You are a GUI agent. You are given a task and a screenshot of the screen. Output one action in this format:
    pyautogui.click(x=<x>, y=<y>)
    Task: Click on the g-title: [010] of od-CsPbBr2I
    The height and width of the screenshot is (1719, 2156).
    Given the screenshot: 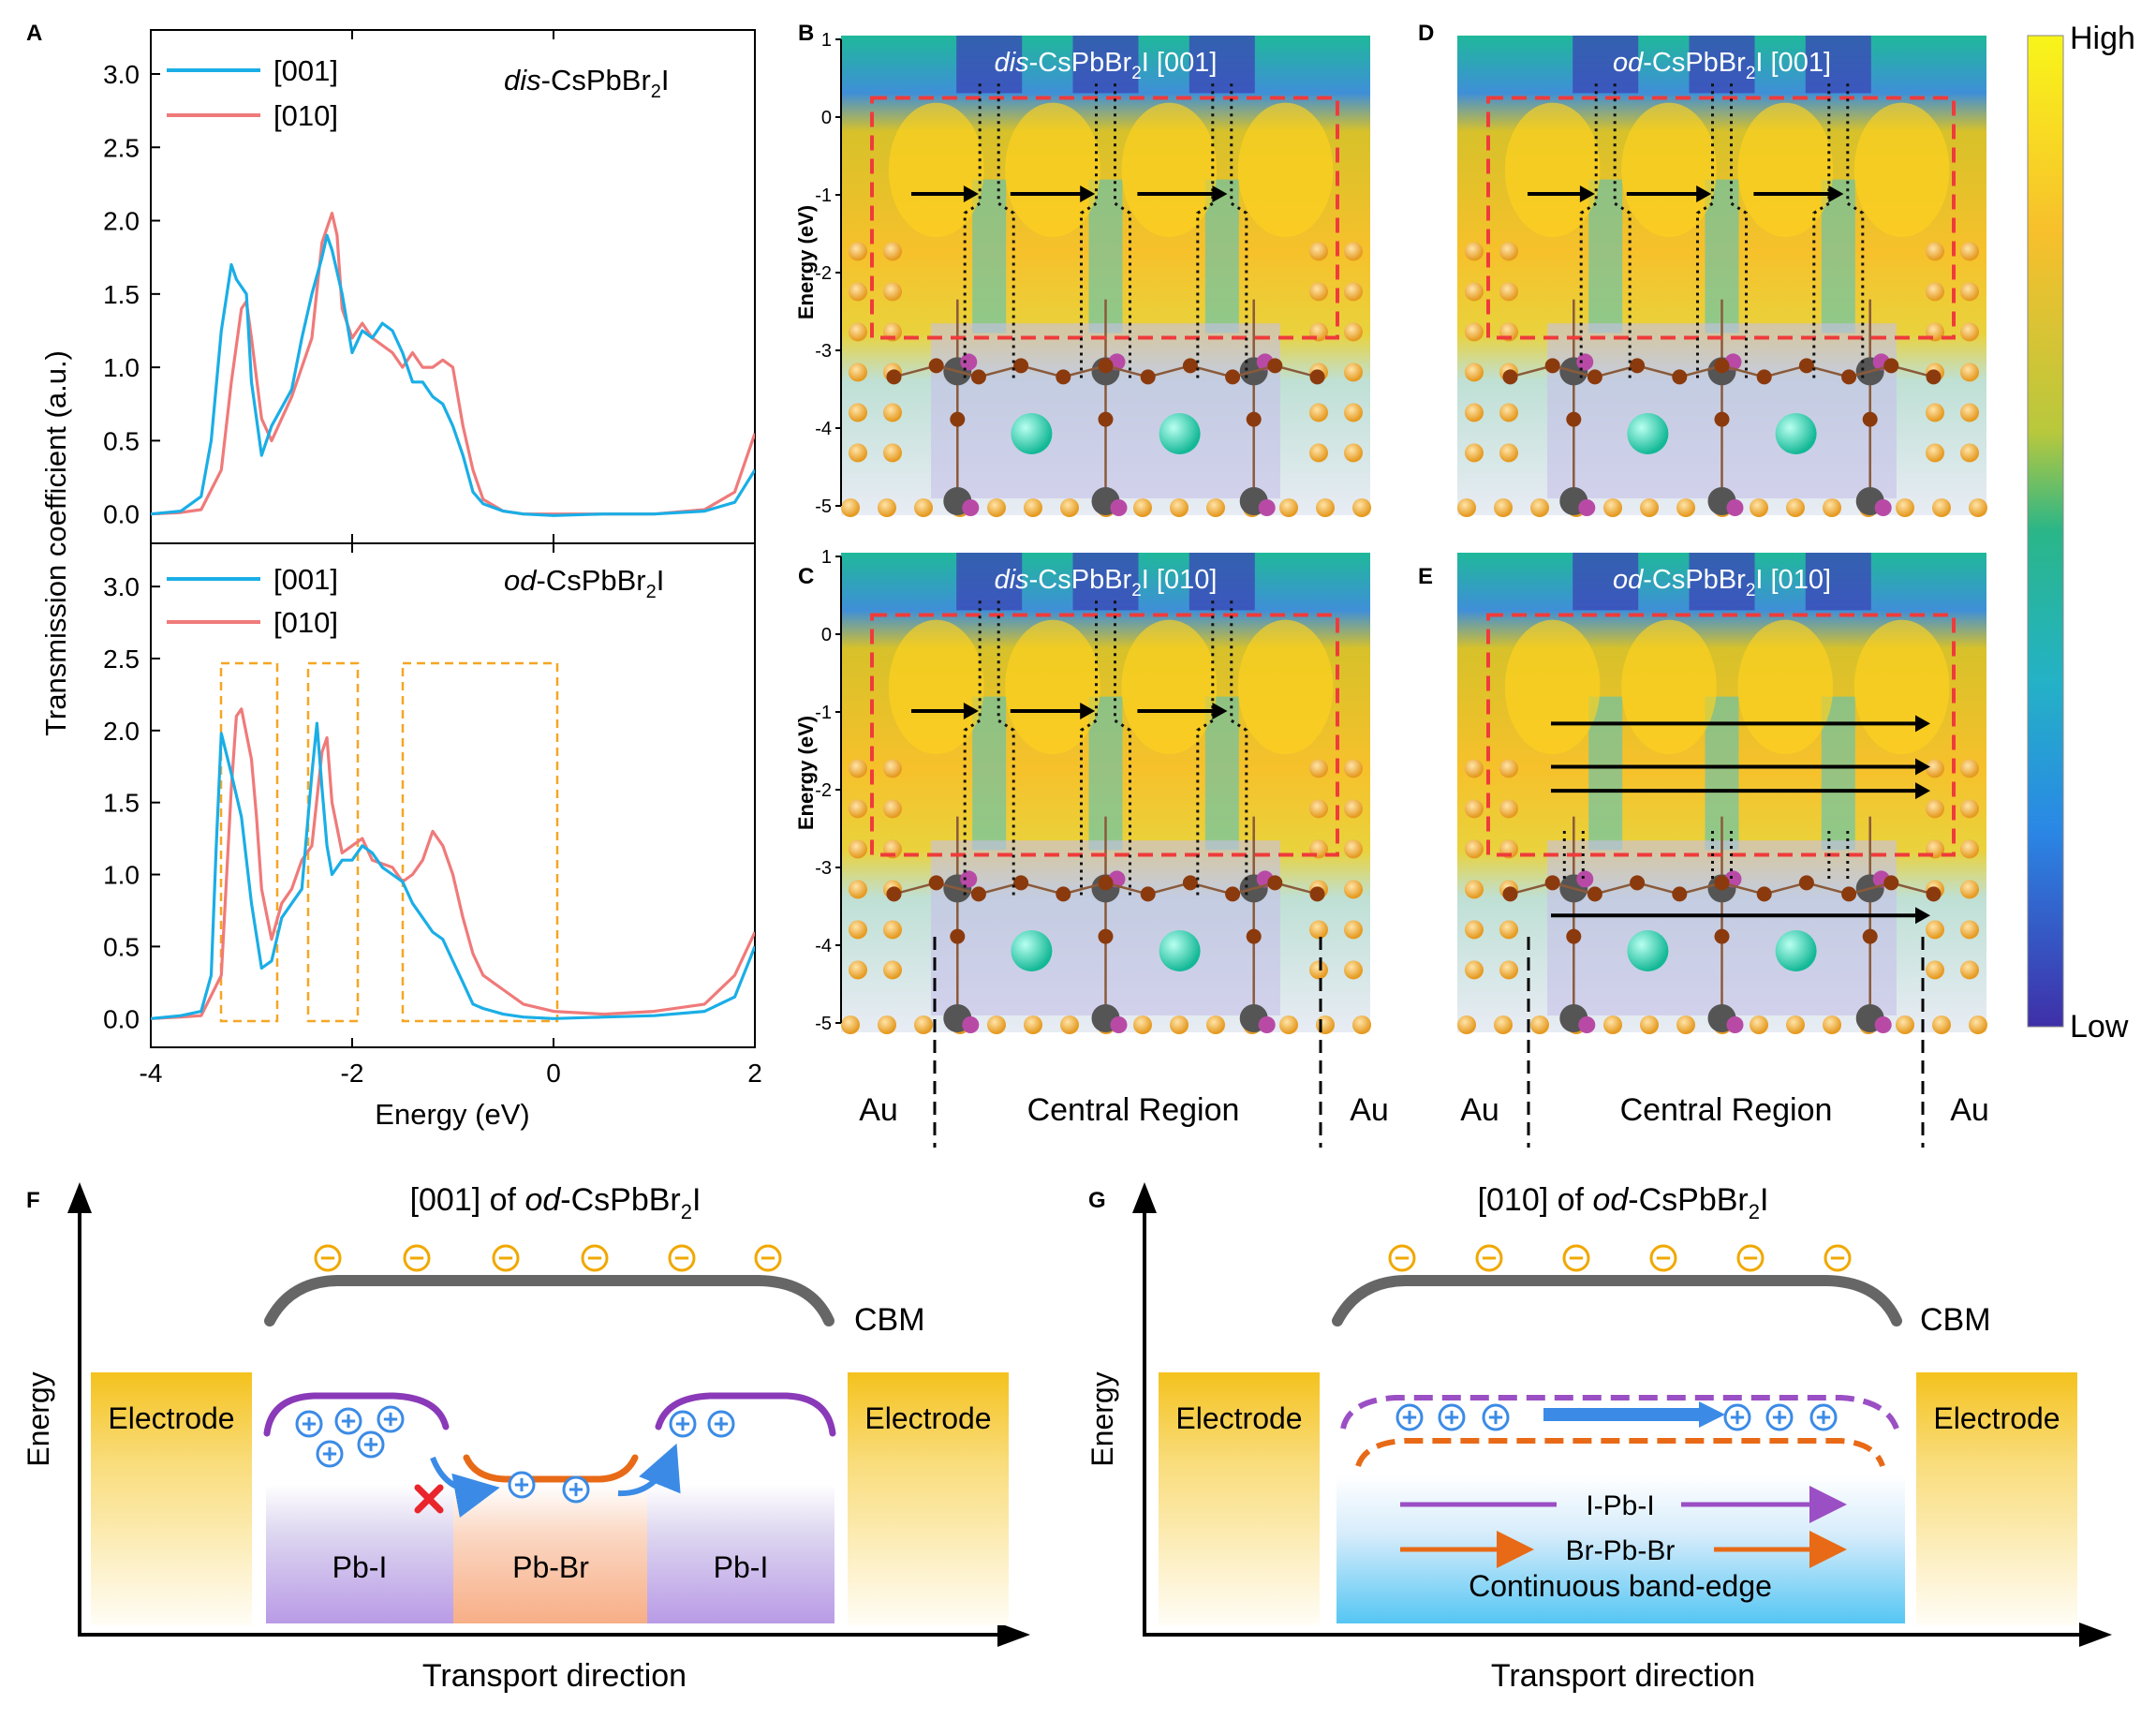 What is the action you would take?
    pyautogui.click(x=1623, y=1202)
    